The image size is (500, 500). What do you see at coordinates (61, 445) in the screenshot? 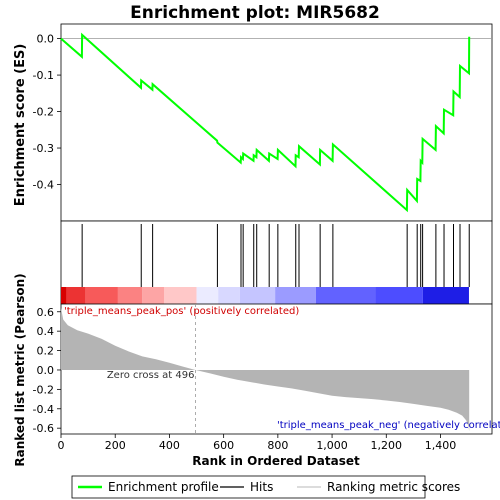
I see `x-tick-label: 0` at bounding box center [61, 445].